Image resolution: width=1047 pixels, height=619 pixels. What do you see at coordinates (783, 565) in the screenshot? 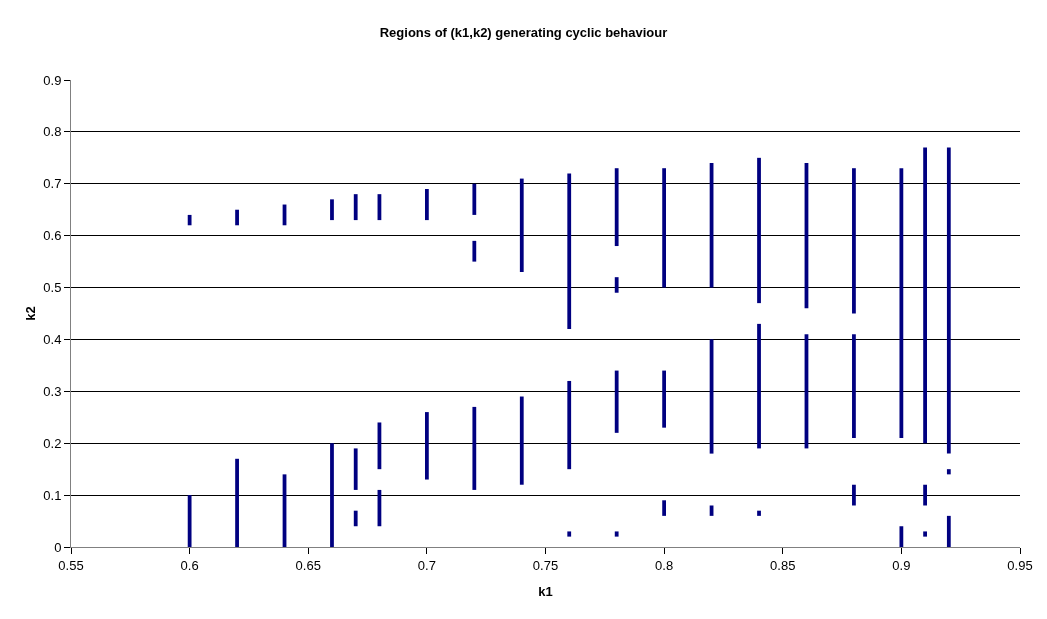
I see `x-tick-label: 0.85` at bounding box center [783, 565].